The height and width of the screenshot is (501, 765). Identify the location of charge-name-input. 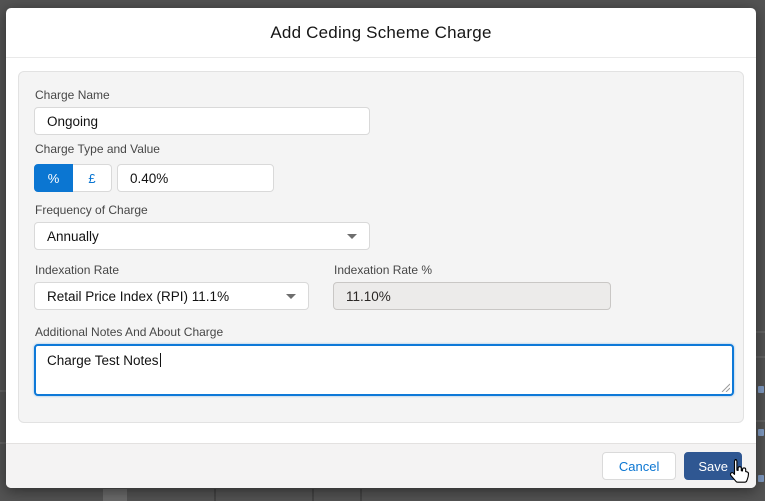
(202, 121).